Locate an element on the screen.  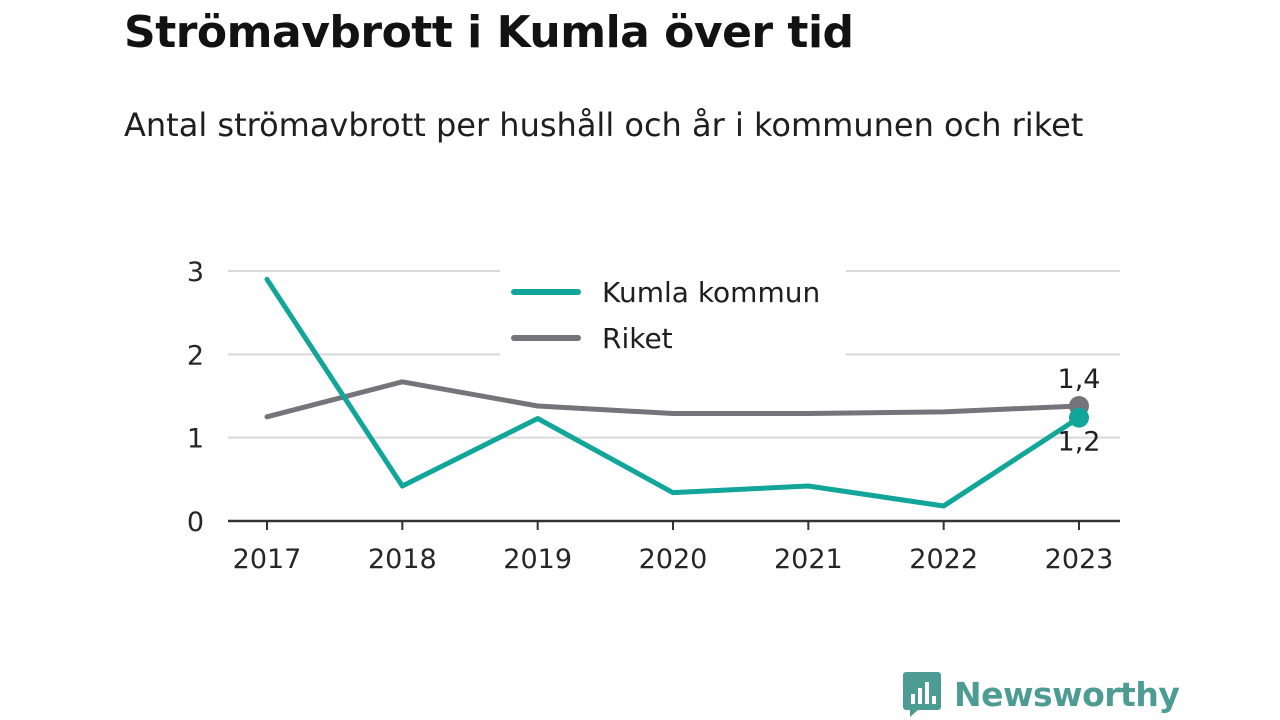
data-labels: 1,4 1,2 is located at coordinates (1079, 411).